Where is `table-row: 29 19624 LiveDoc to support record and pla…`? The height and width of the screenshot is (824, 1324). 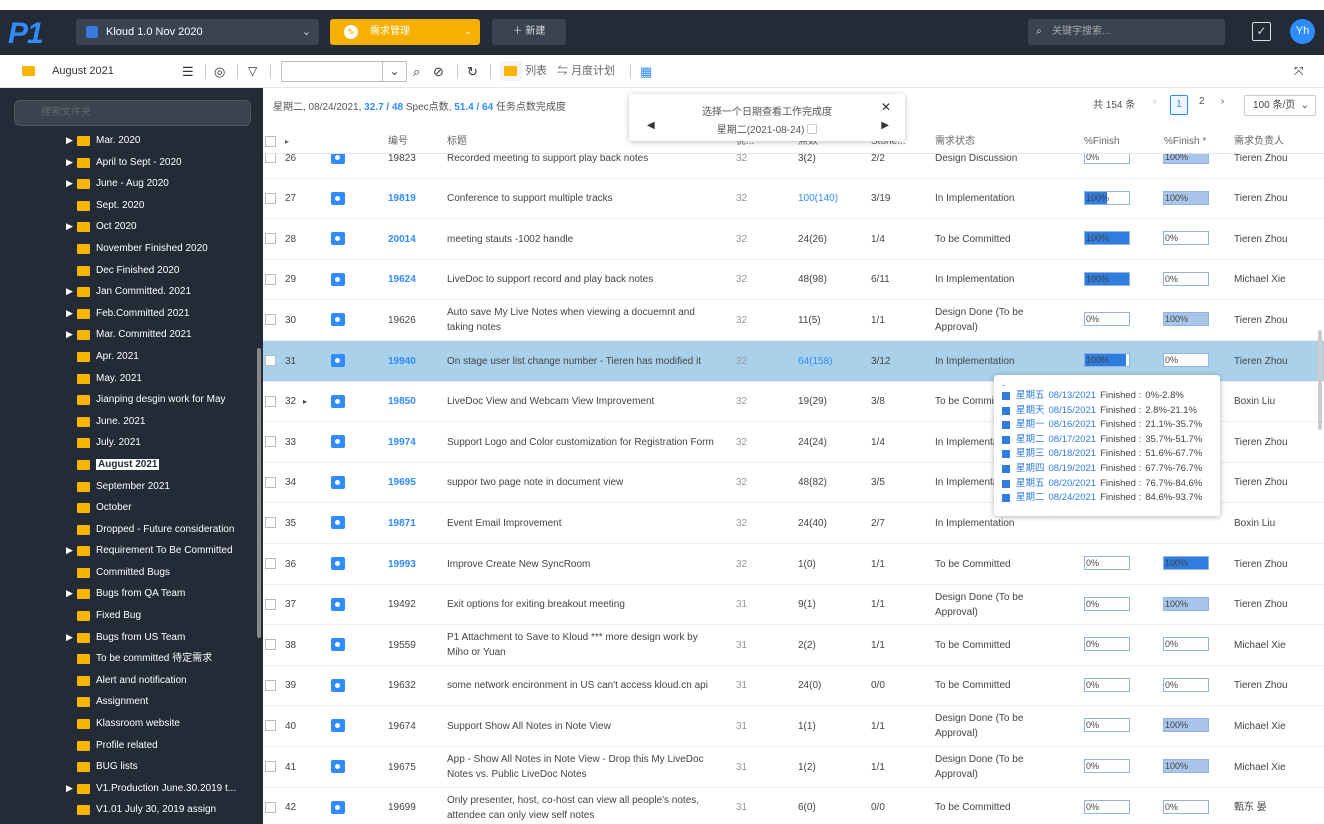
table-row: 29 19624 LiveDoc to support record and pla… is located at coordinates (793, 280).